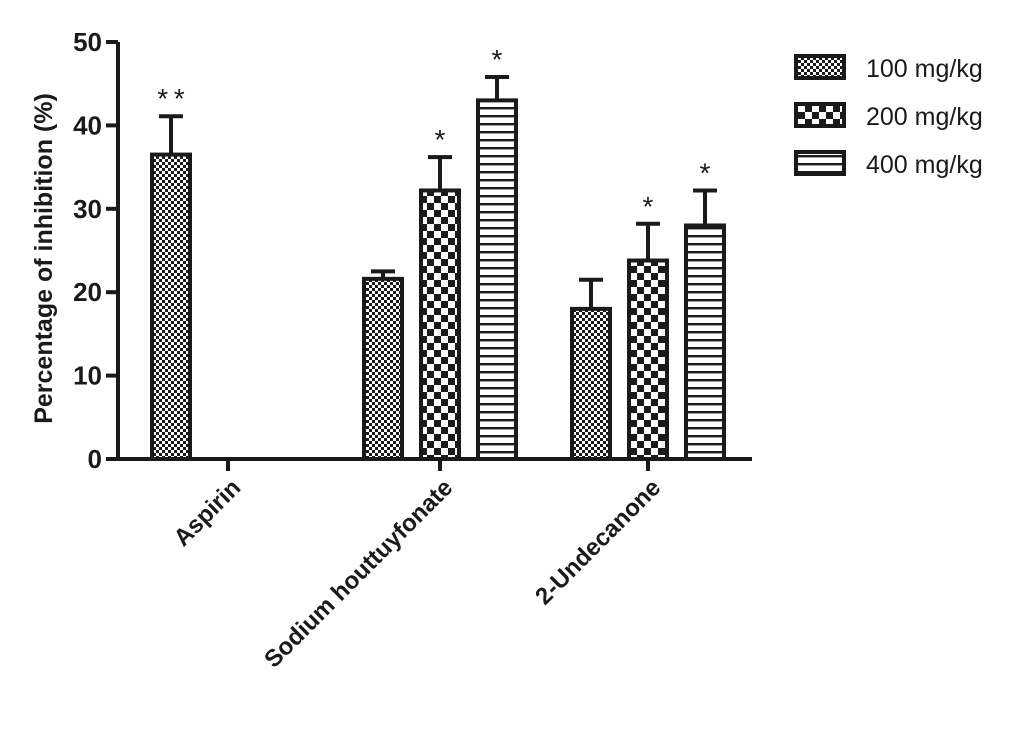  What do you see at coordinates (924, 117) in the screenshot?
I see `legend-label: 200 mg/kg` at bounding box center [924, 117].